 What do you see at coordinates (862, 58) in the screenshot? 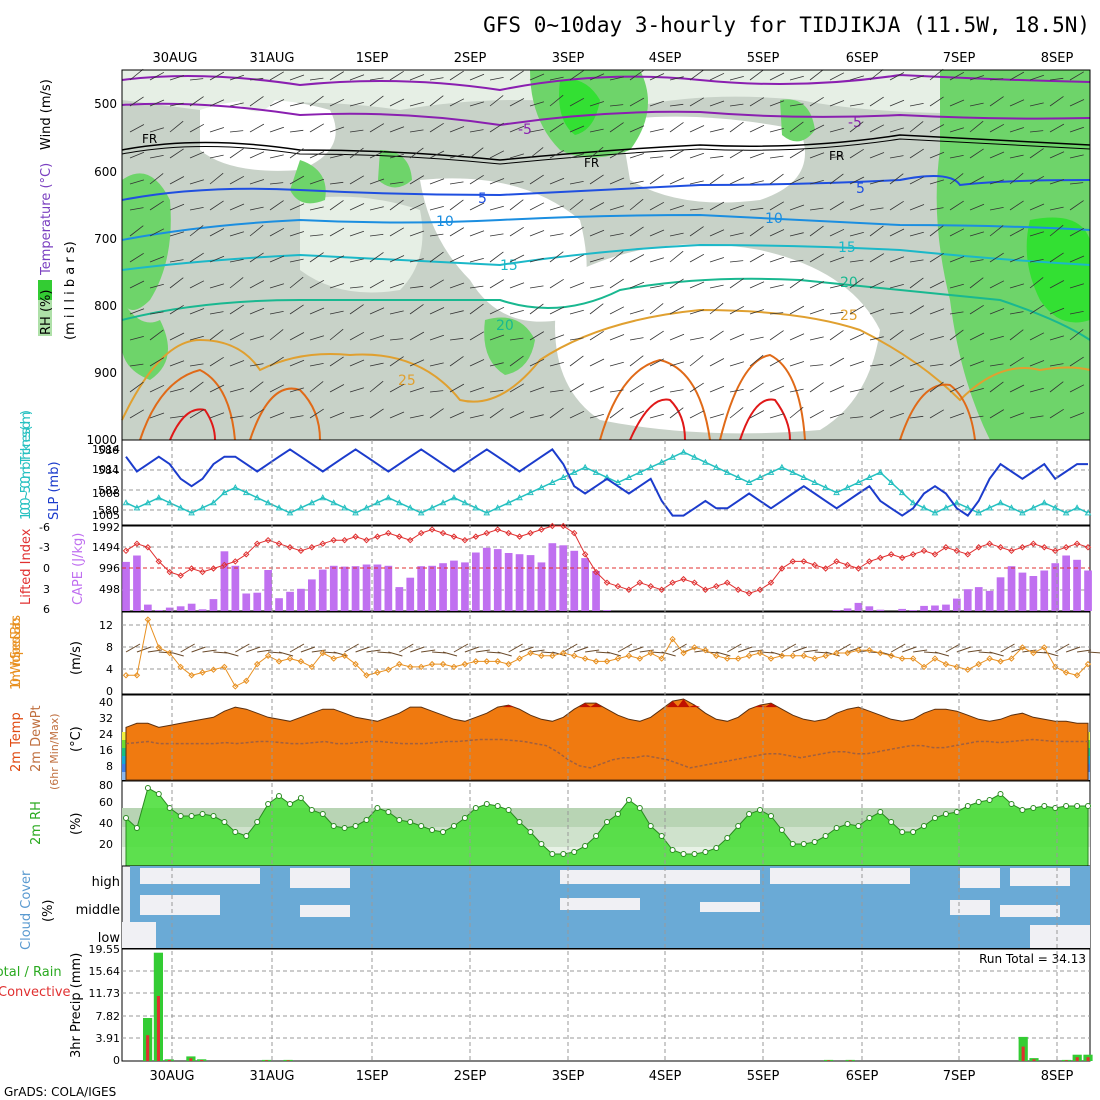
I see `top-date-label: 6SEP` at bounding box center [862, 58].